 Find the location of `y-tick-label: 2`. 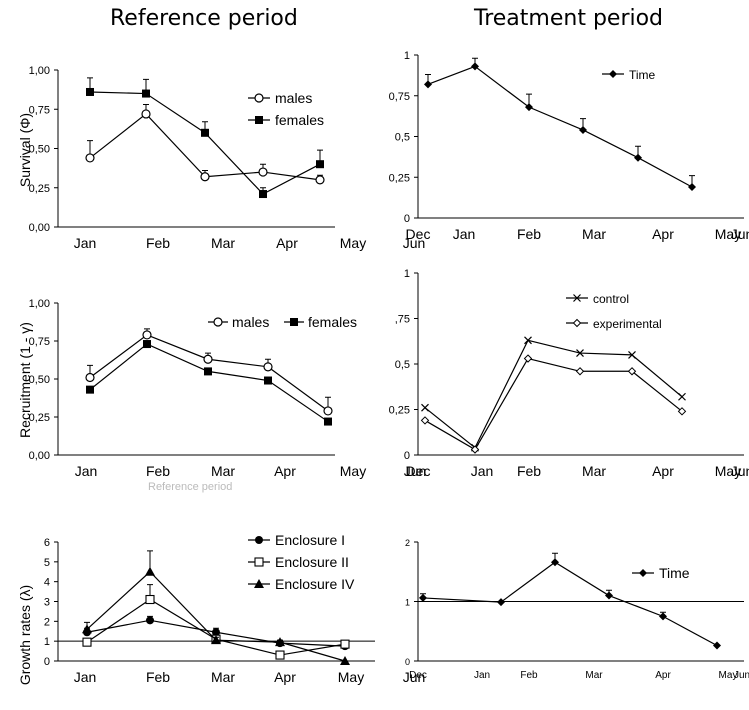

y-tick-label: 2 is located at coordinates (47, 622).